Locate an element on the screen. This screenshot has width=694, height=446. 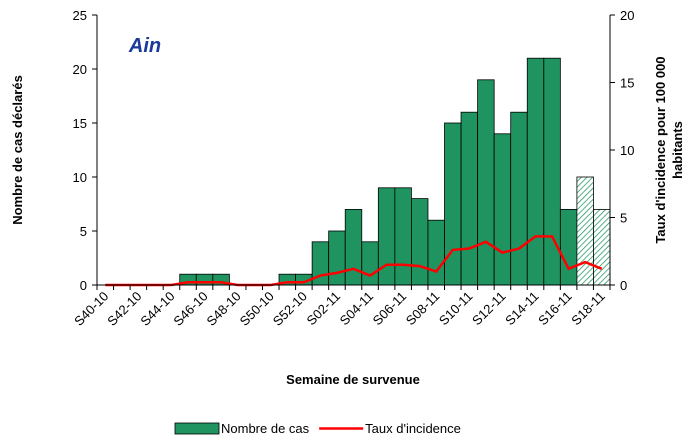
y2-tick-label: 20 is located at coordinates (627, 15).